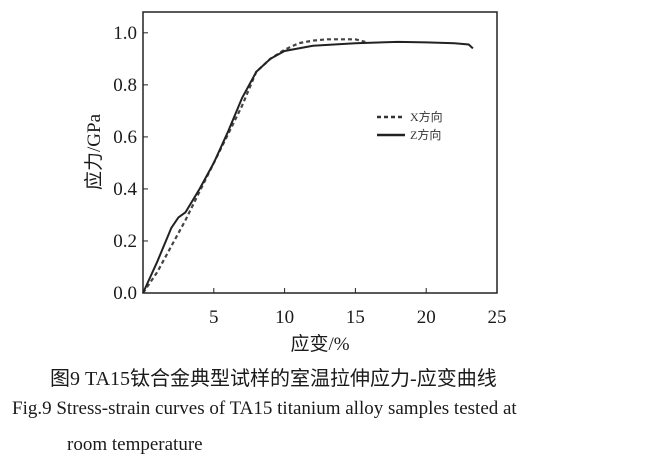 This screenshot has height=471, width=645. What do you see at coordinates (125, 293) in the screenshot?
I see `y-tick-label: 0.0` at bounding box center [125, 293].